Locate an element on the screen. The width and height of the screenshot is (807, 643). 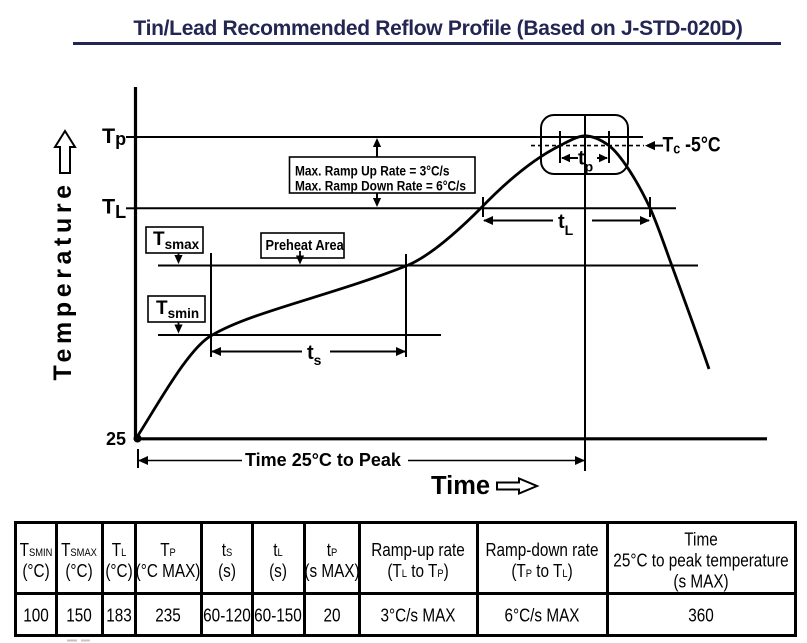
svg-text: Tsmax is located at coordinates (176, 240).